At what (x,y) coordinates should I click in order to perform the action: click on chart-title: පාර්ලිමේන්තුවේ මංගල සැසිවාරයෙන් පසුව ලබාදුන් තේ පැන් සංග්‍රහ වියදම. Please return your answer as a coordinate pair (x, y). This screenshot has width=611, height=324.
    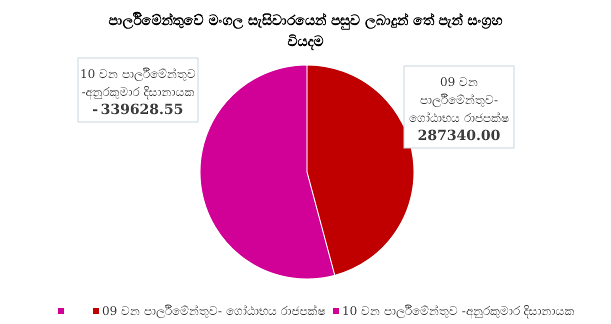
    Looking at the image, I should click on (305, 31).